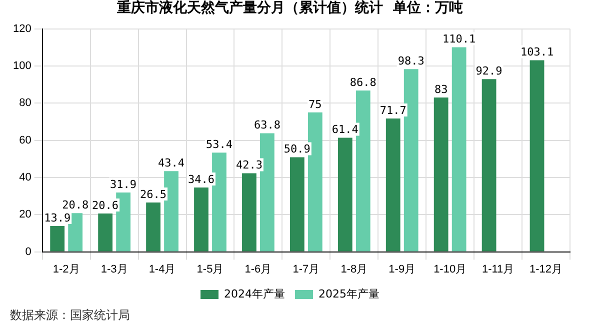 The image size is (590, 330). I want to click on y-tick-label: 40, so click(25, 178).